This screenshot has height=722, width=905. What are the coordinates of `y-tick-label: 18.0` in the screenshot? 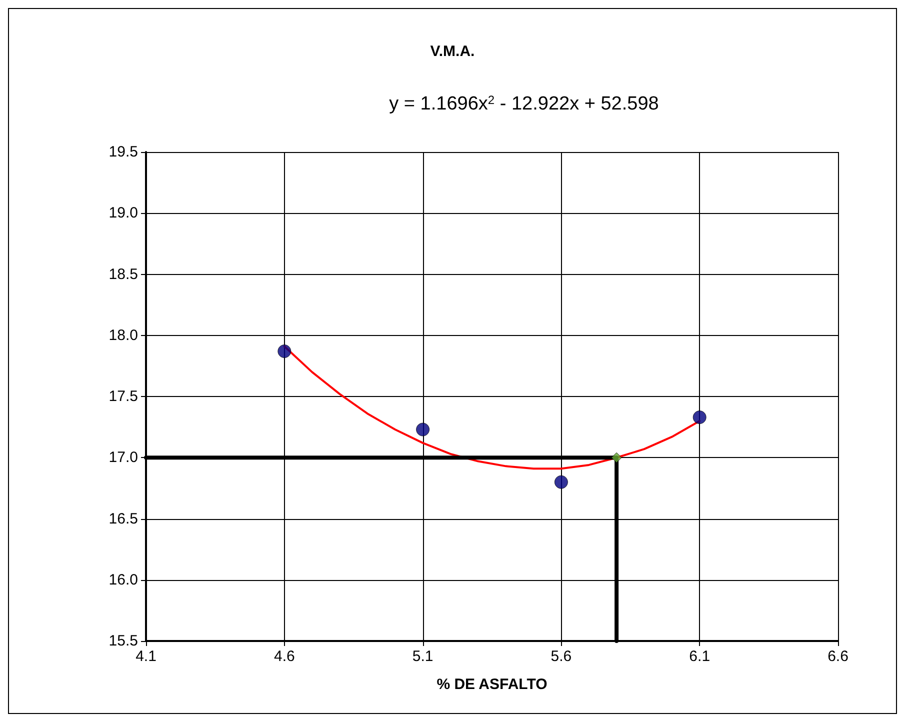 It's located at (123, 335).